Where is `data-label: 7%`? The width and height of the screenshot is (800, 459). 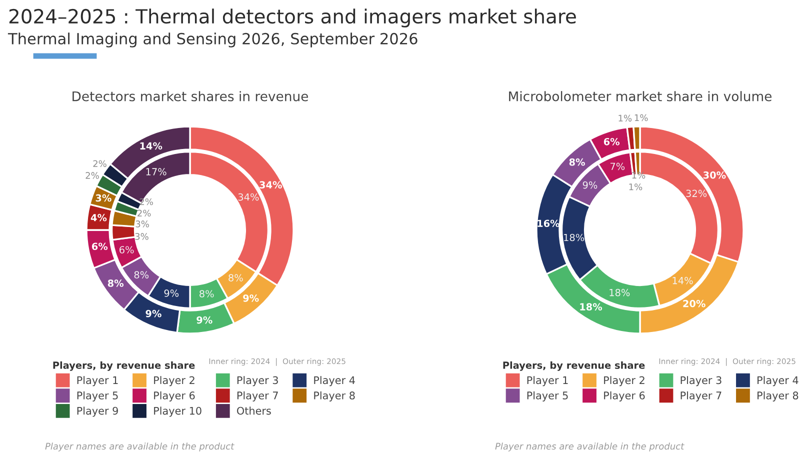
data-label: 7% is located at coordinates (617, 166).